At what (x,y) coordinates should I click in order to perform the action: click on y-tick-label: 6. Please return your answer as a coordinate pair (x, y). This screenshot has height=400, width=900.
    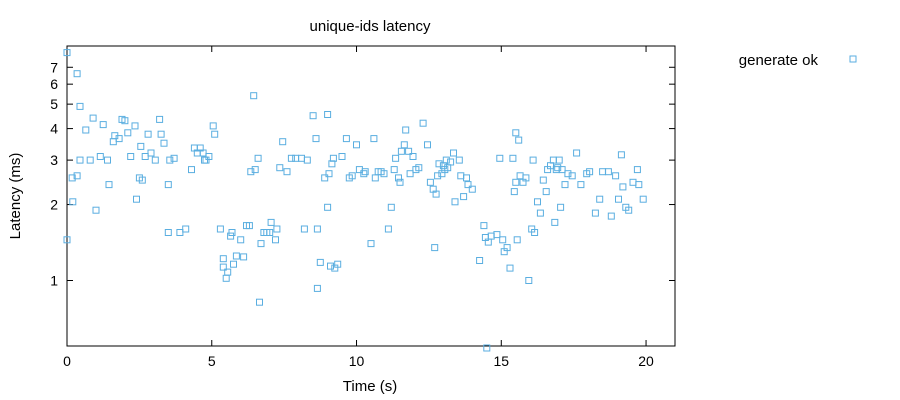
    Looking at the image, I should click on (54, 84).